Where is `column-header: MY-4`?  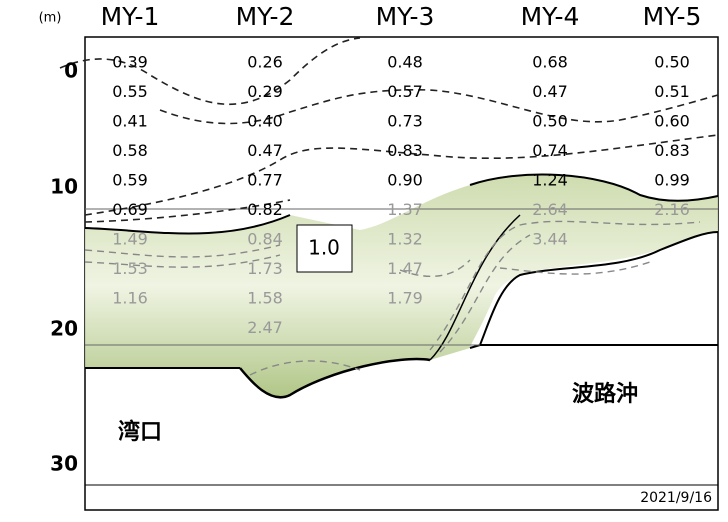 column-header: MY-4 is located at coordinates (550, 16).